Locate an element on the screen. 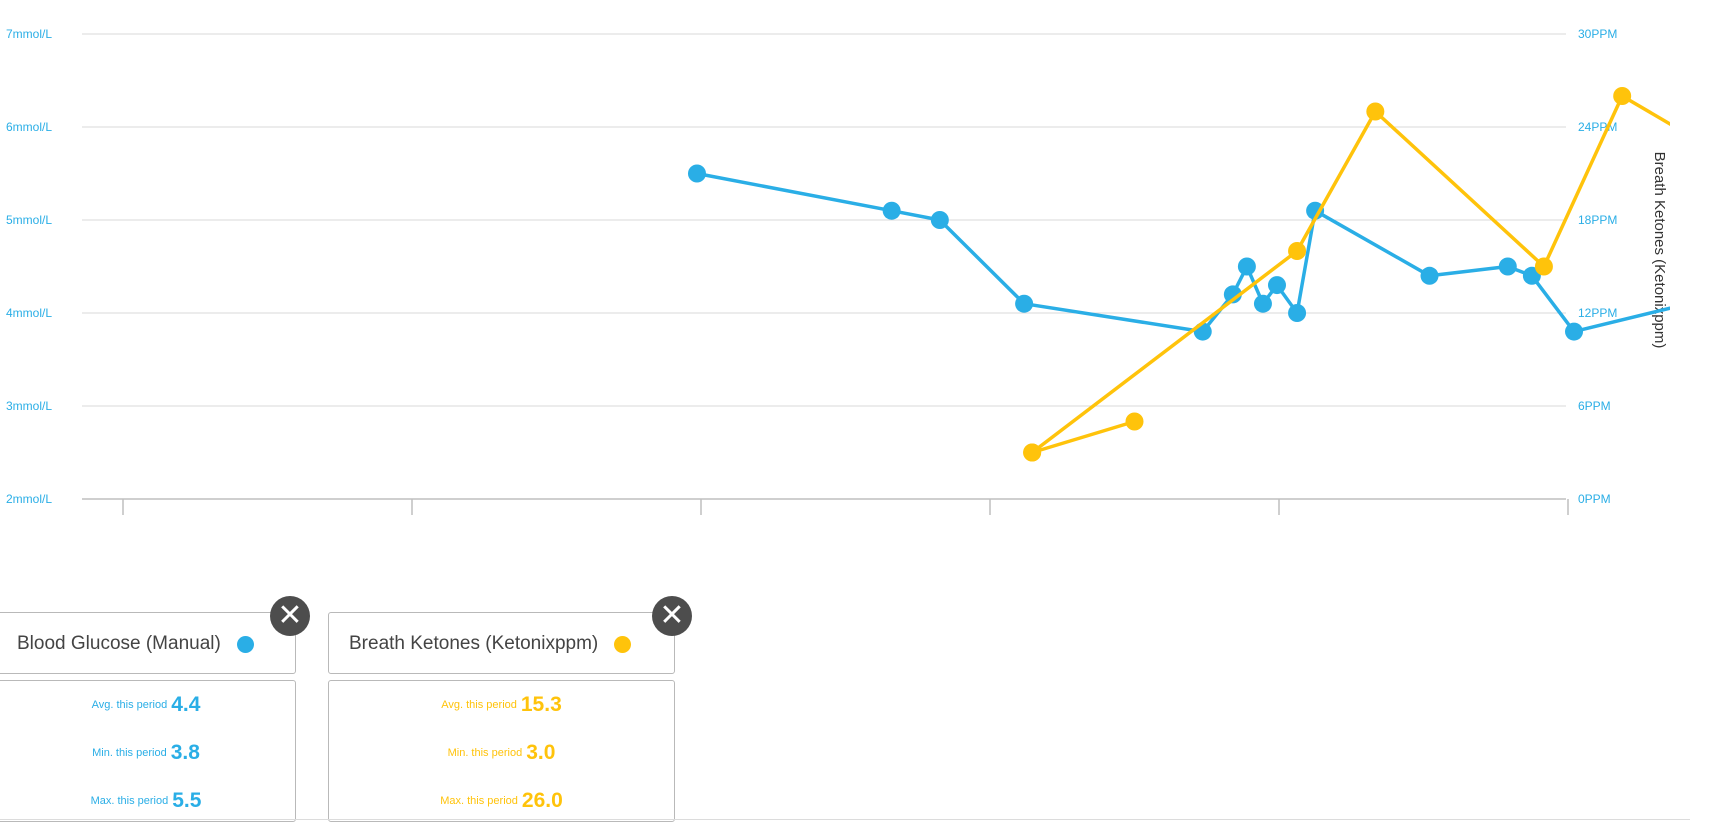 The height and width of the screenshot is (825, 1724). y-tick-label-left: 3mmol/L is located at coordinates (29, 406).